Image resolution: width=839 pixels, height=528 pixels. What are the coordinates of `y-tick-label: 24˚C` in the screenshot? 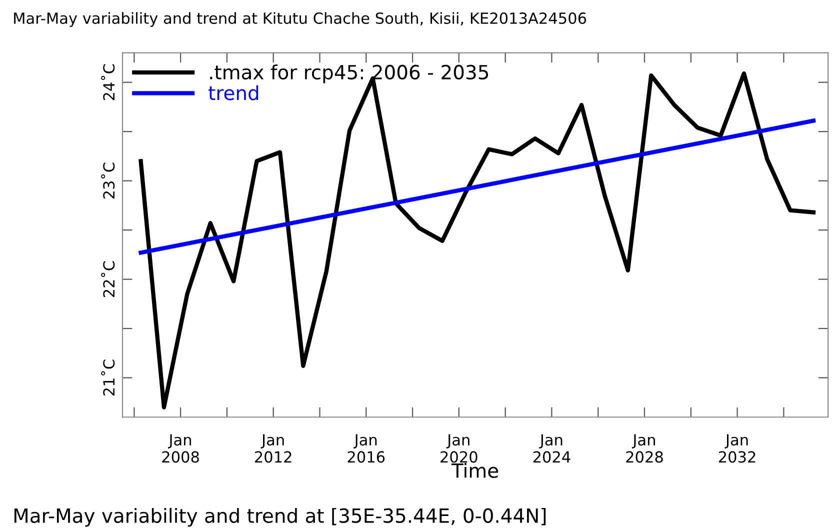 It's located at (108, 82).